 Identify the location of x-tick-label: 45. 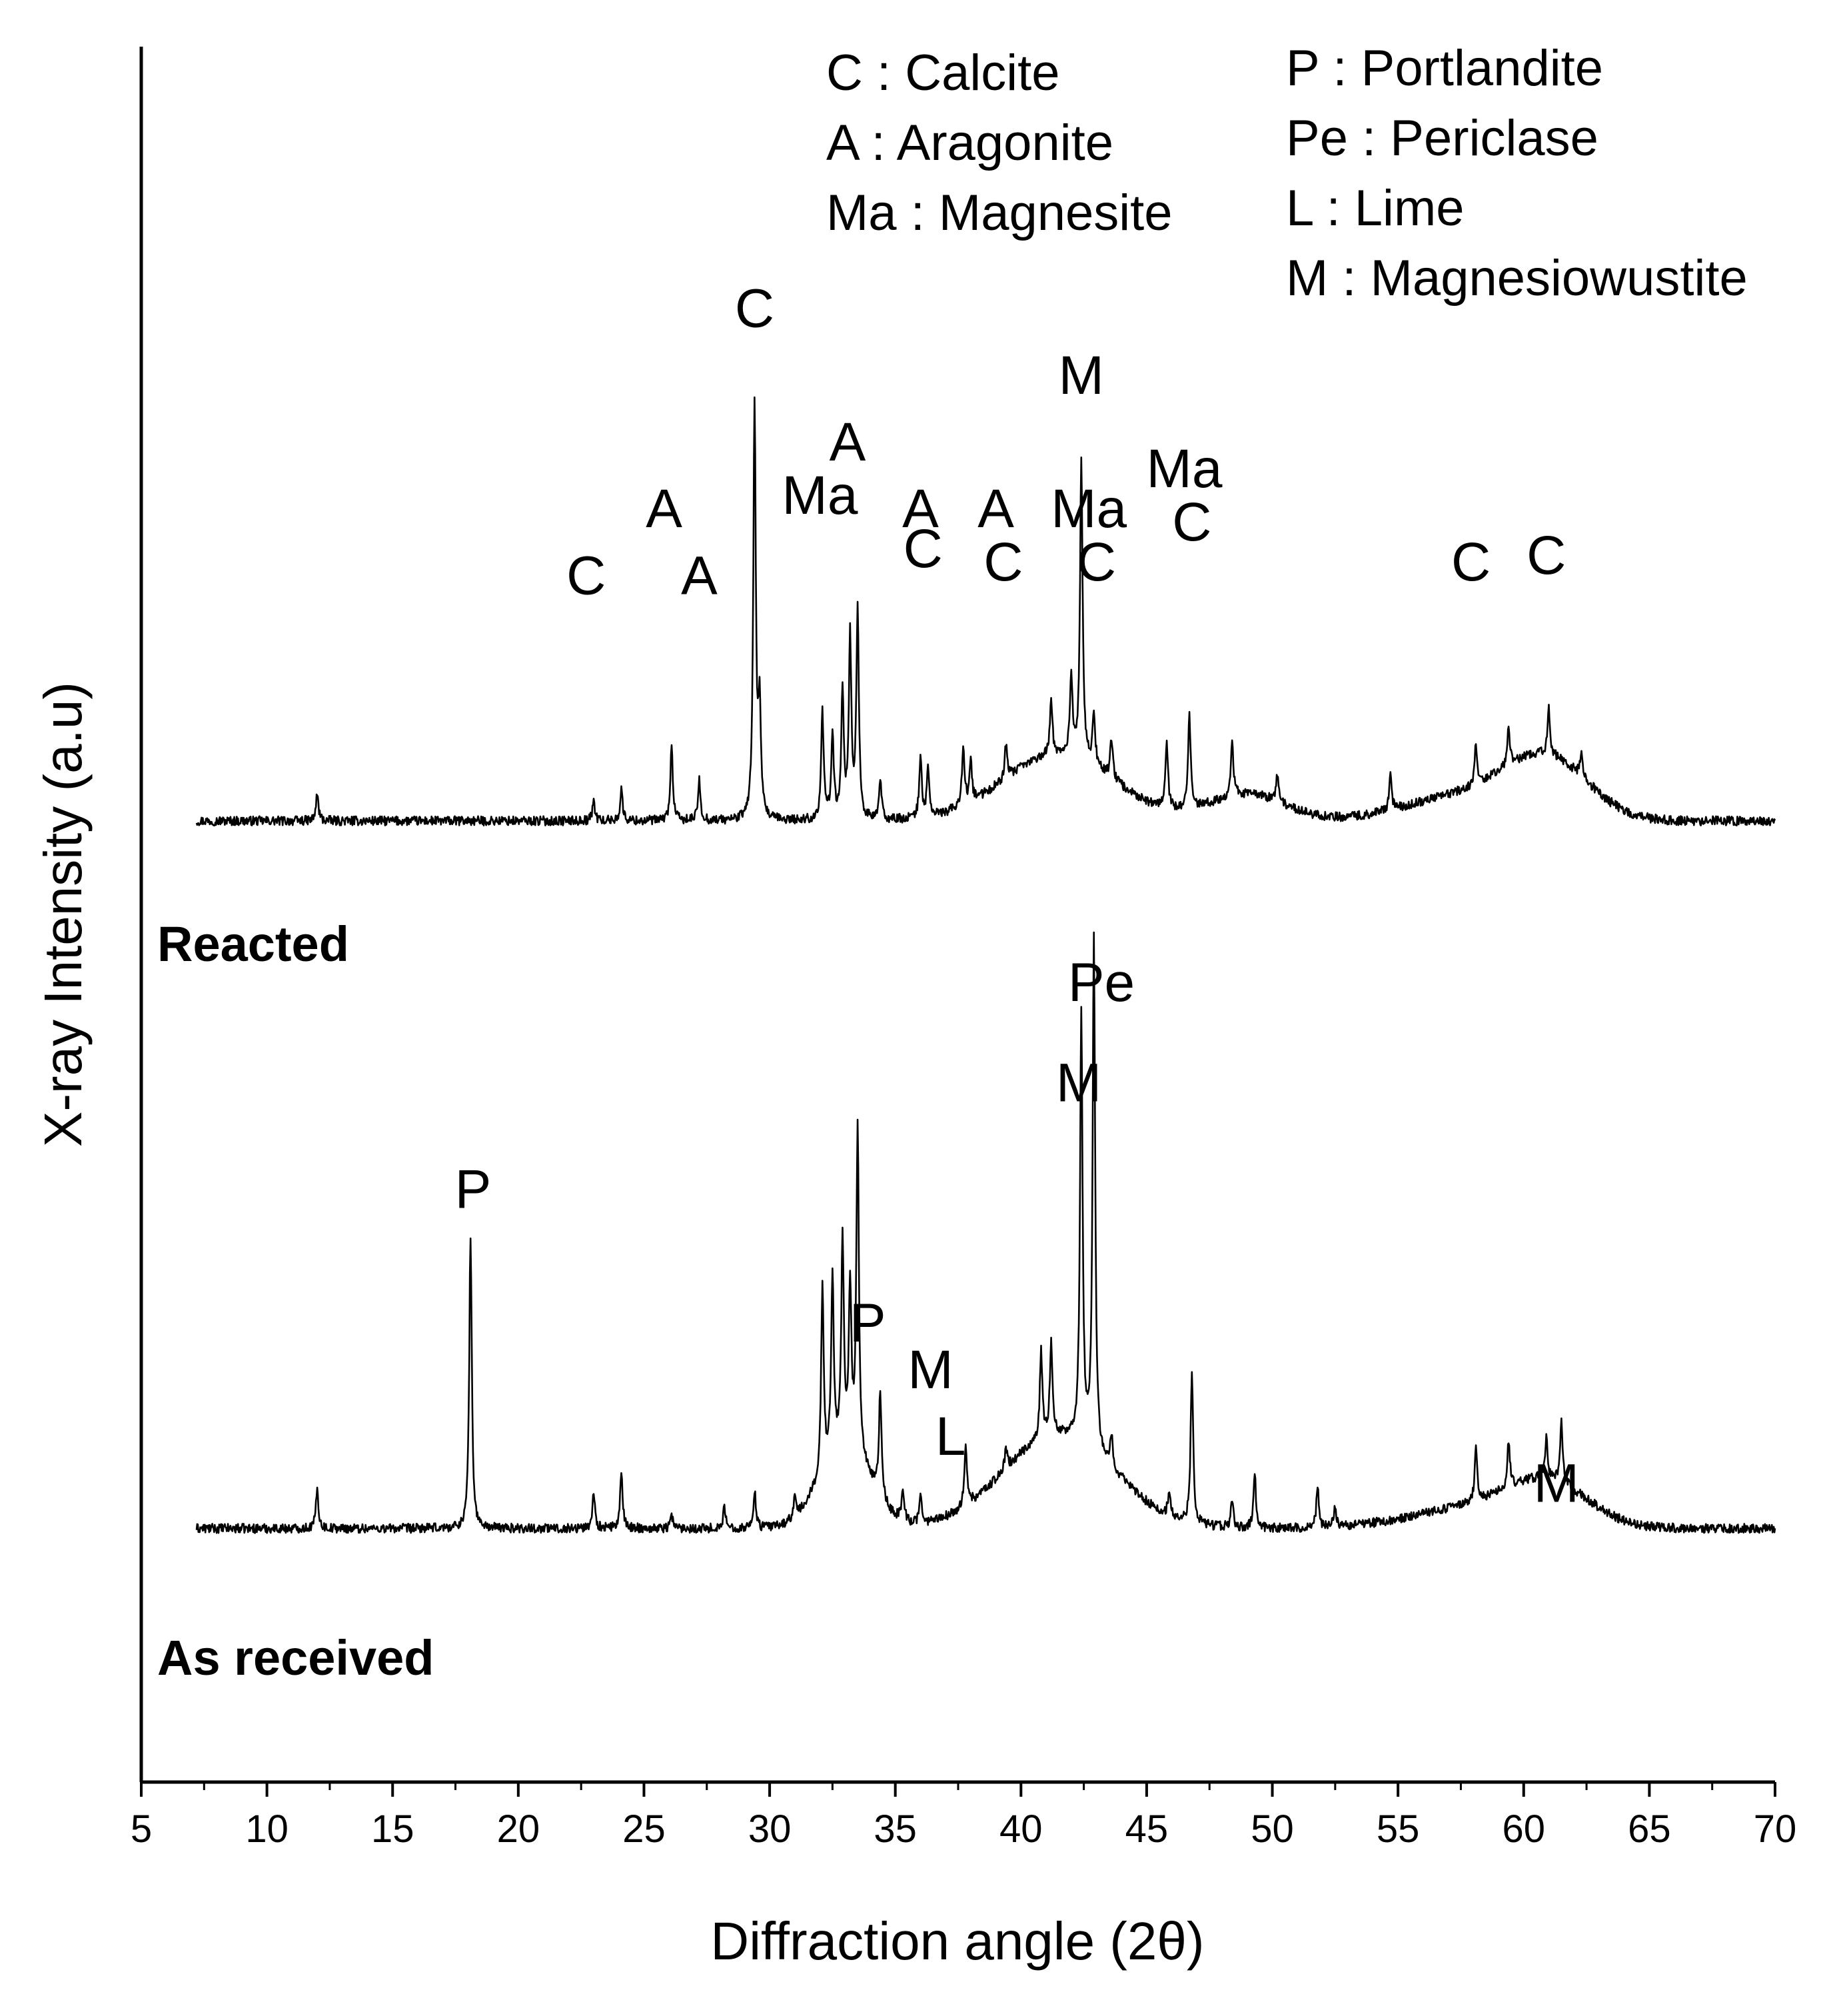
(1147, 1829).